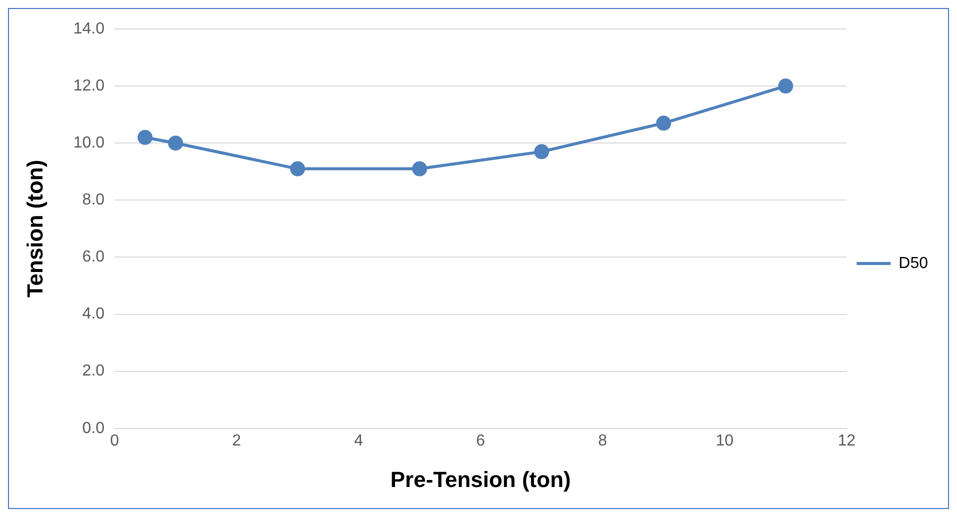 Image resolution: width=957 pixels, height=517 pixels. What do you see at coordinates (89, 143) in the screenshot?
I see `y-tick-label: 10.0` at bounding box center [89, 143].